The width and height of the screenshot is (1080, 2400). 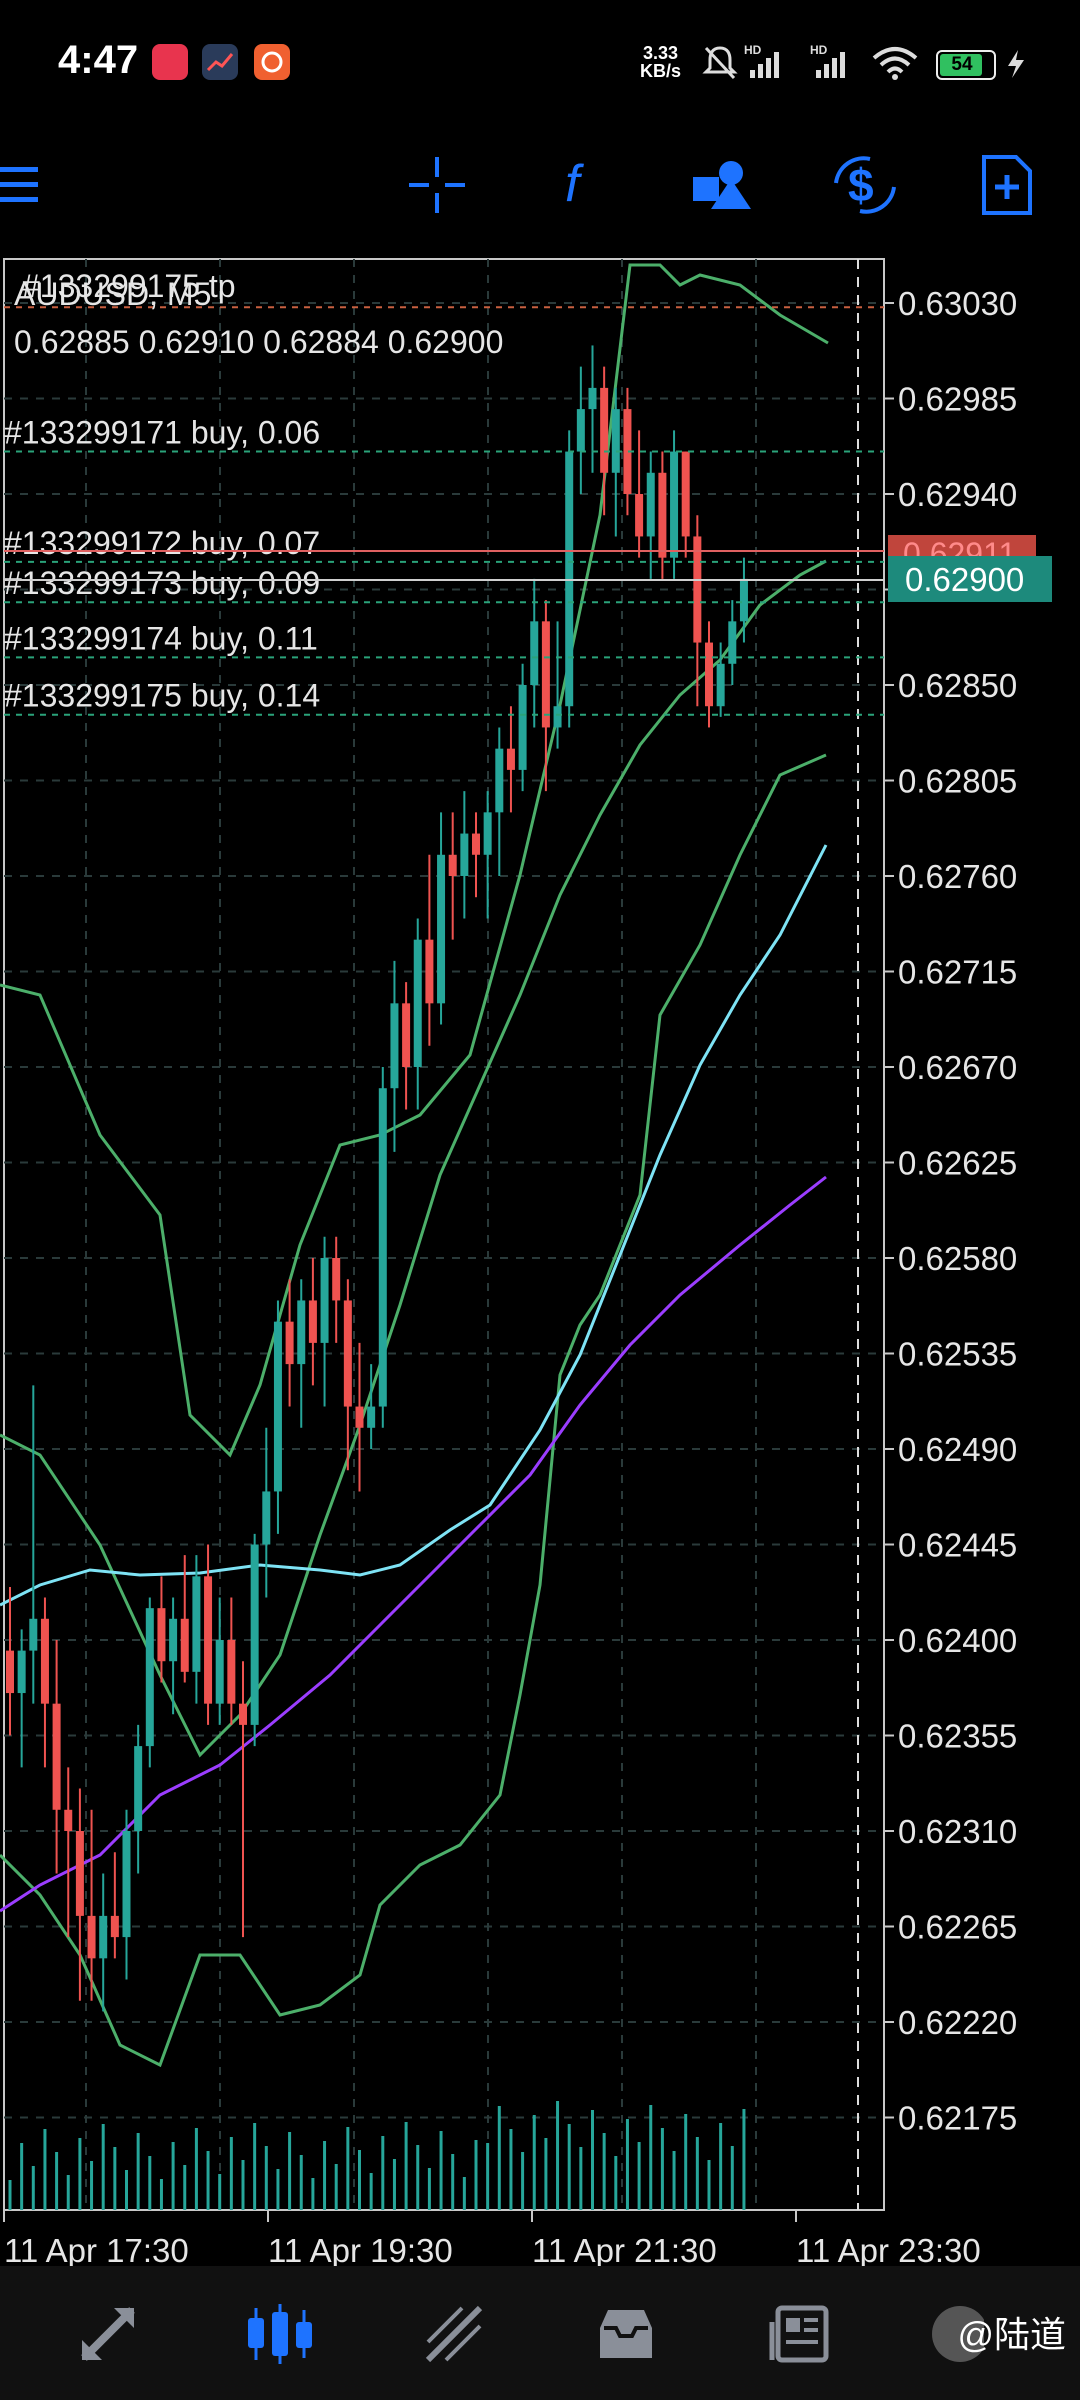 What do you see at coordinates (454, 2334) in the screenshot?
I see `trade-nav-icon` at bounding box center [454, 2334].